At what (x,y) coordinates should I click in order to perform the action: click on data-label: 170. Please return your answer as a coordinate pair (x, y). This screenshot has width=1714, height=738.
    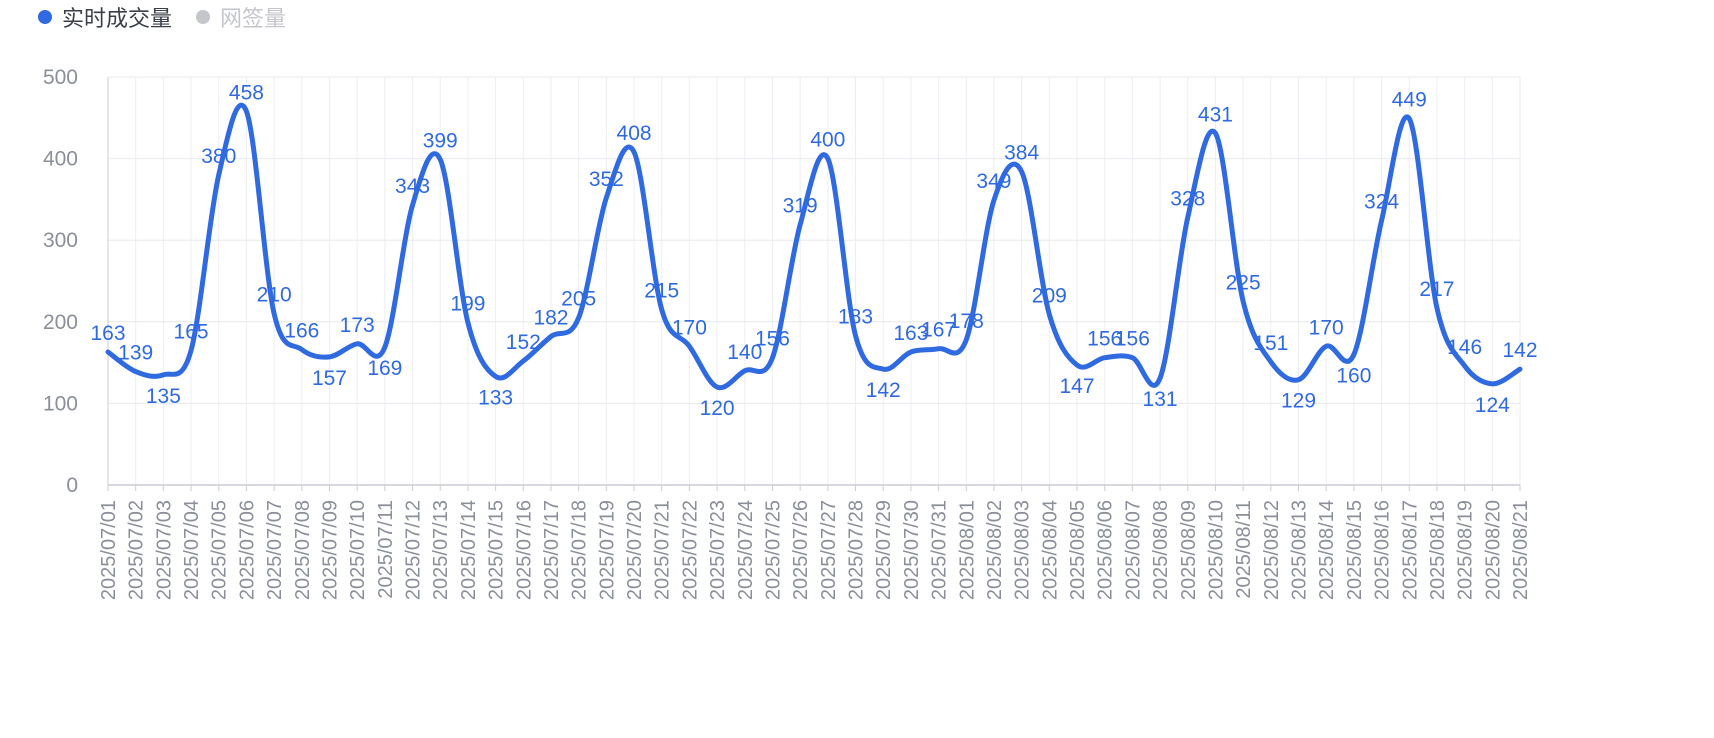
    Looking at the image, I should click on (689, 327).